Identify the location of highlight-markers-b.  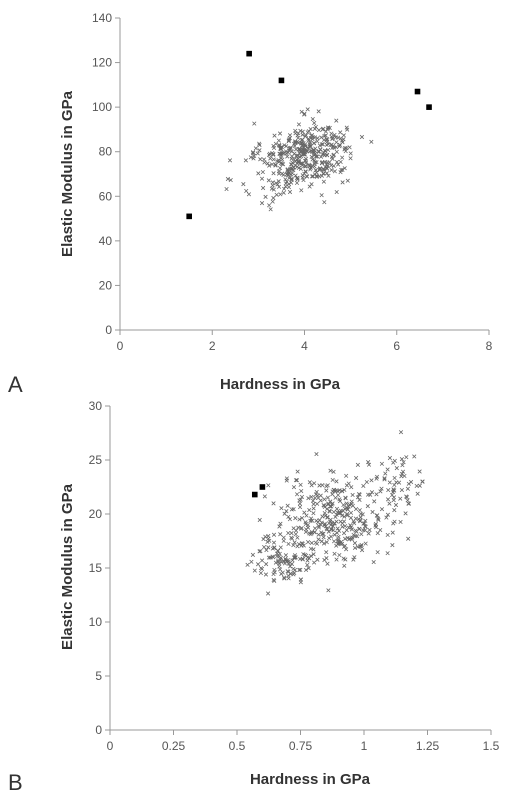
(258, 491).